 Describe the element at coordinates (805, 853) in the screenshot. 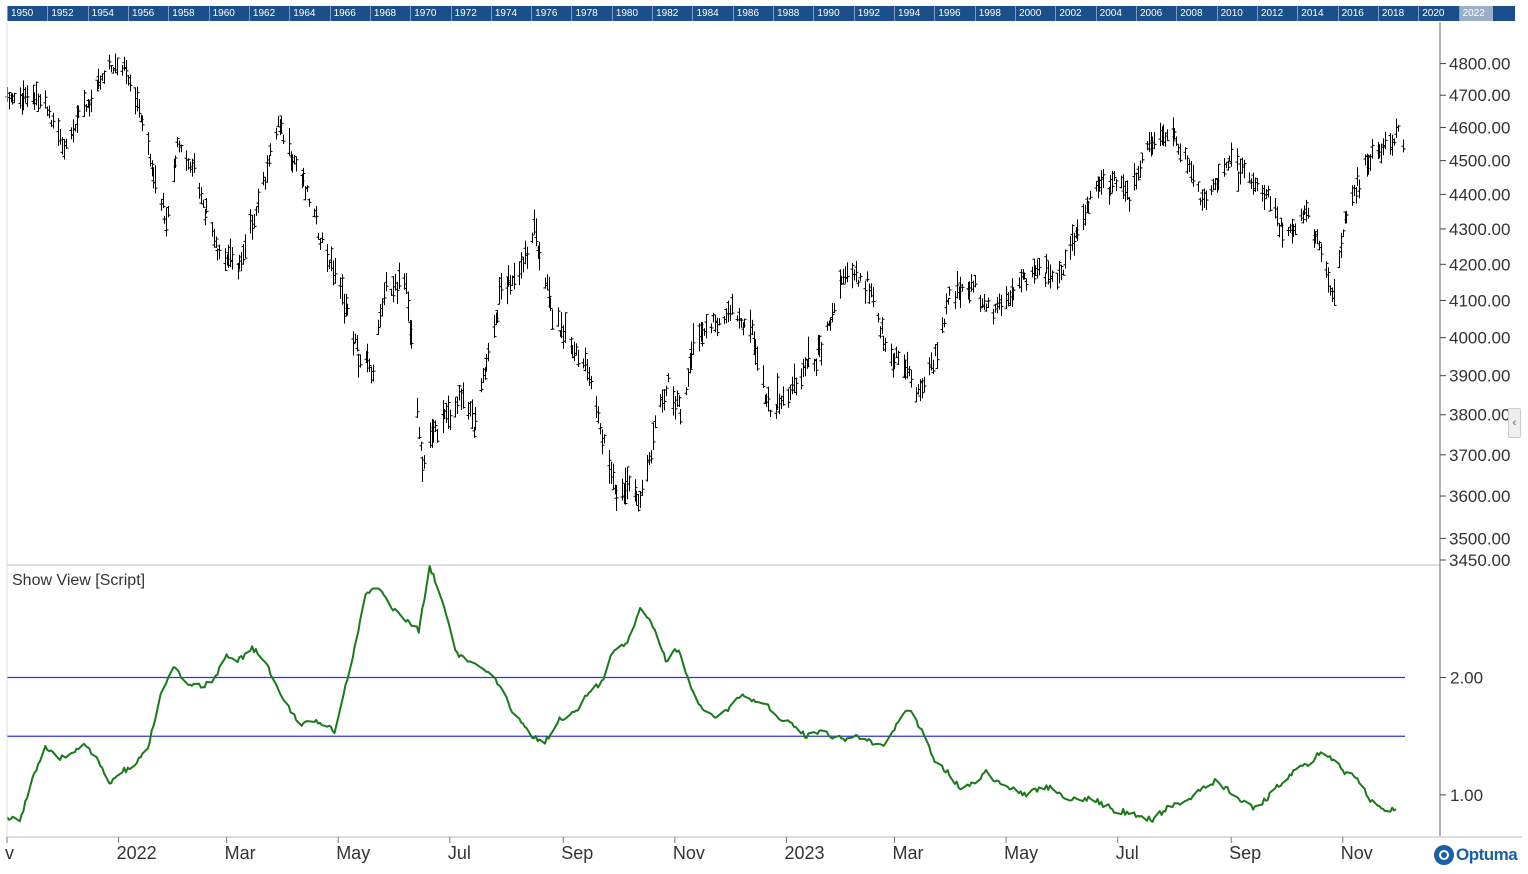

I see `x-tick-label: 2023` at that location.